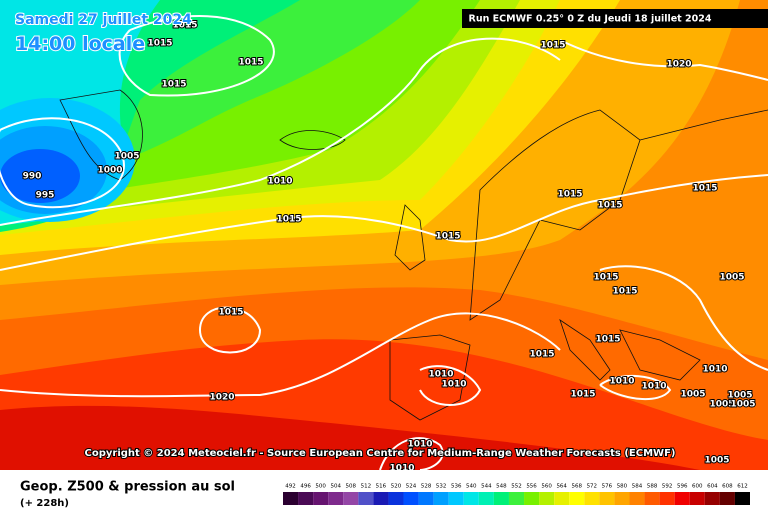 The width and height of the screenshot is (768, 512). What do you see at coordinates (682, 487) in the screenshot?
I see `legend-value: 596` at bounding box center [682, 487].